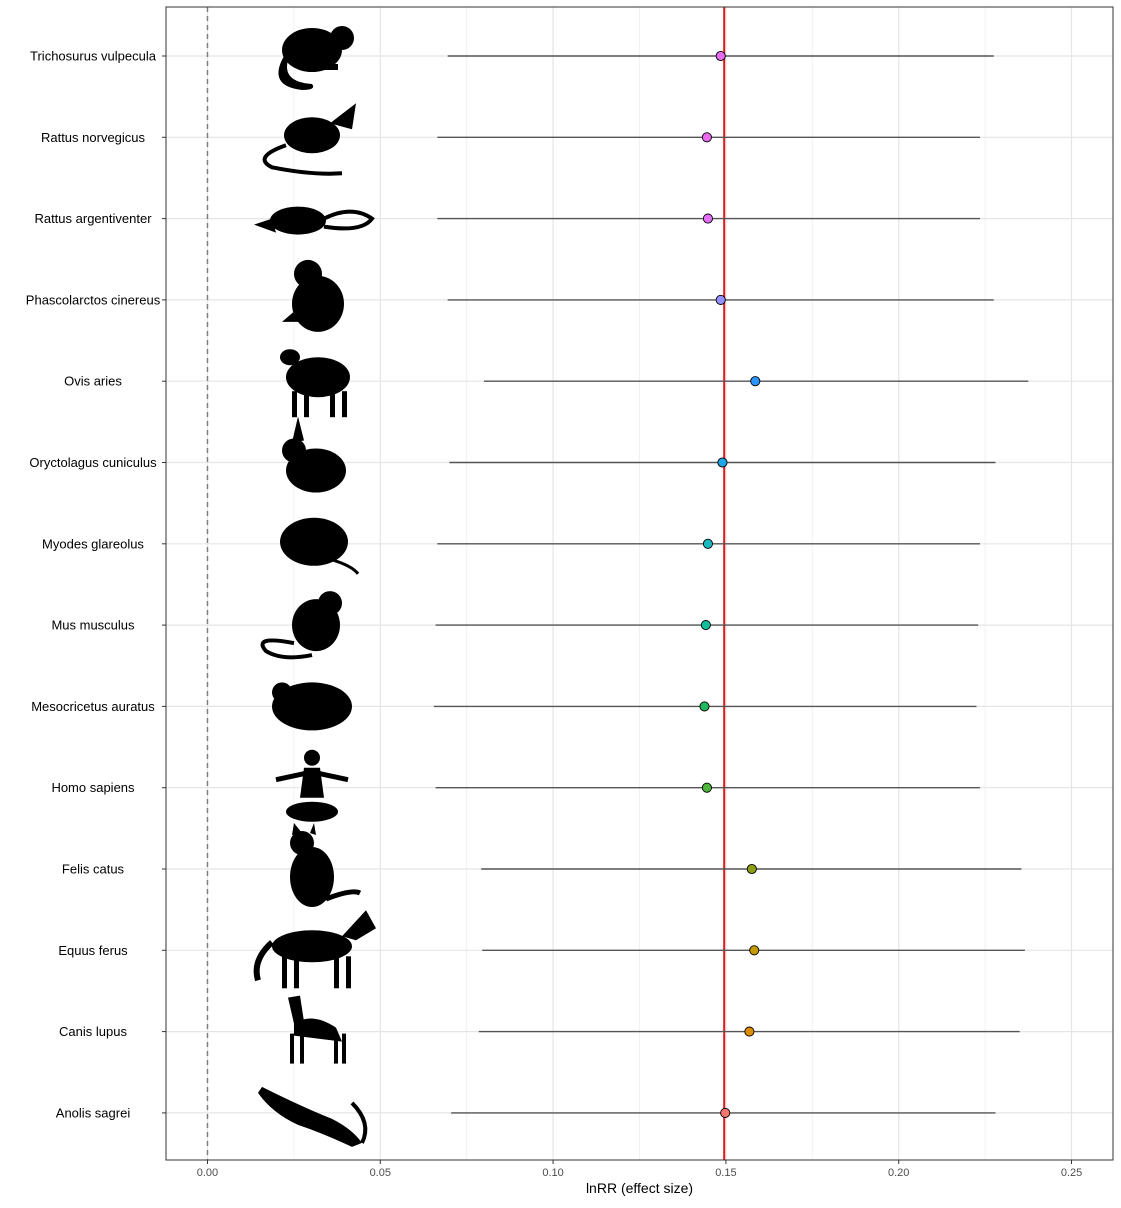 The image size is (1121, 1208). I want to click on sheep-silhouette-icon, so click(315, 383).